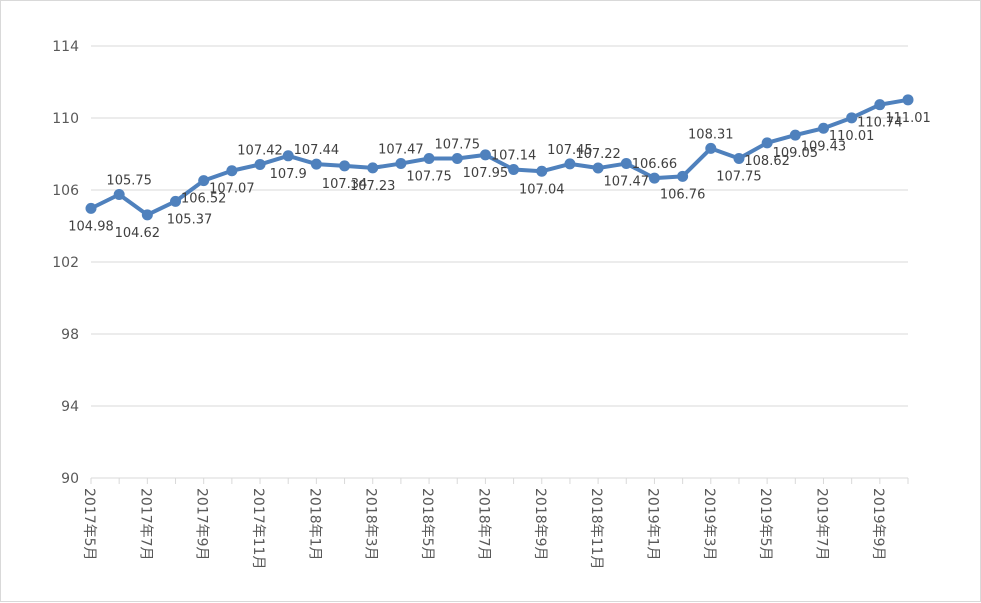 The image size is (981, 603). I want to click on x-tick-label: 2019年1月, so click(652, 524).